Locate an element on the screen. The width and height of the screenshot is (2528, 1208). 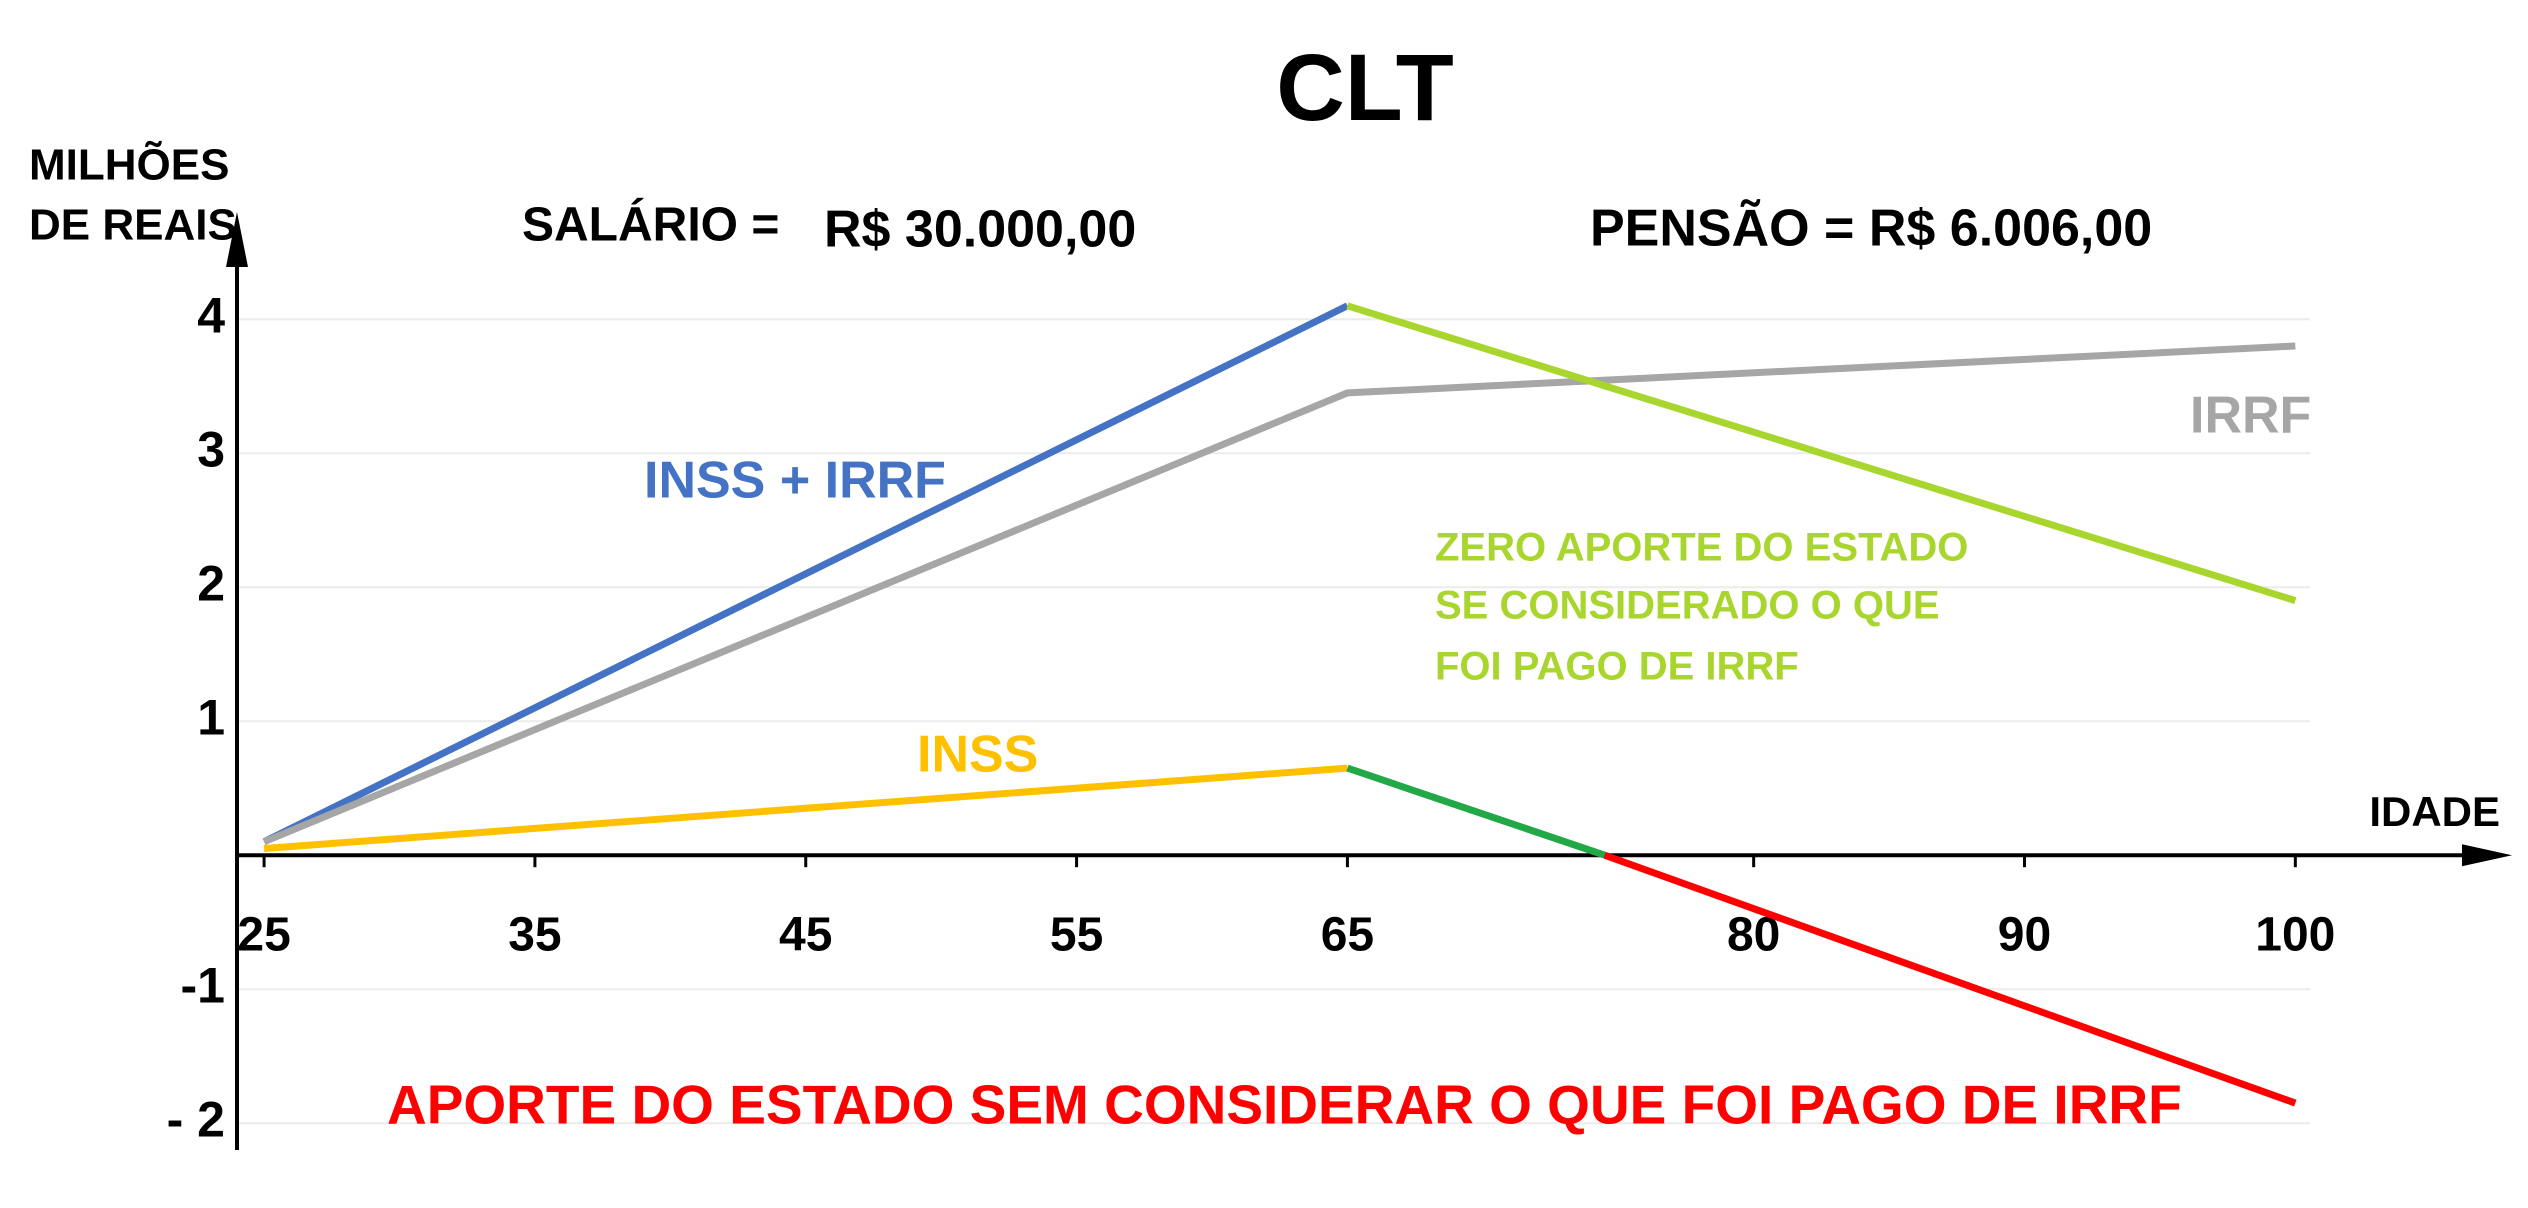
y-tick-label: 4 is located at coordinates (211, 315).